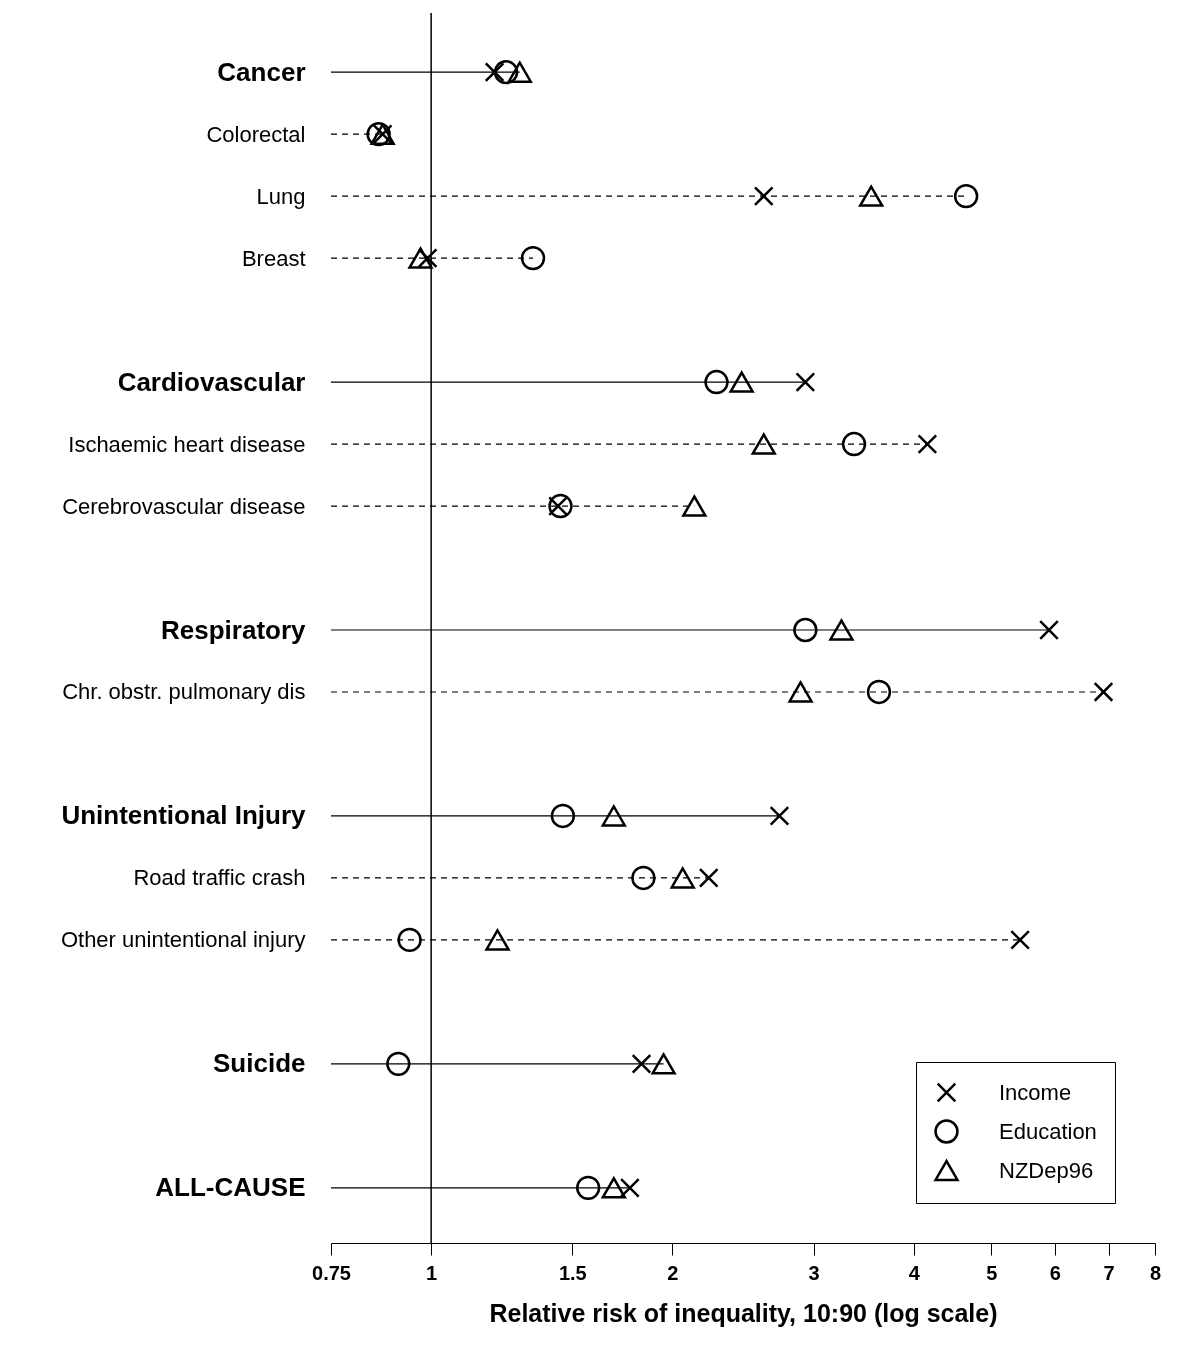  What do you see at coordinates (1109, 1272) in the screenshot?
I see `x-tick-label: 7` at bounding box center [1109, 1272].